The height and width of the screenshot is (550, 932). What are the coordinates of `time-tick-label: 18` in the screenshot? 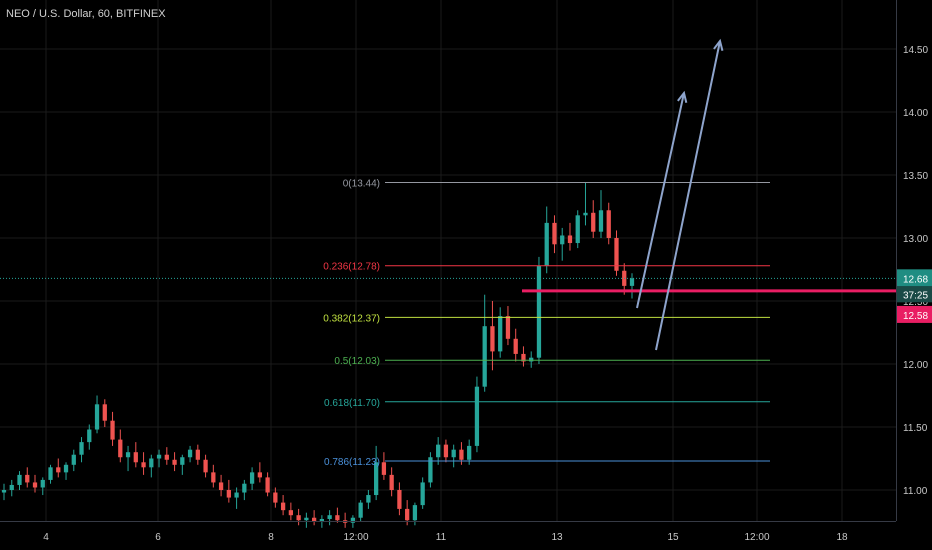 It's located at (842, 537).